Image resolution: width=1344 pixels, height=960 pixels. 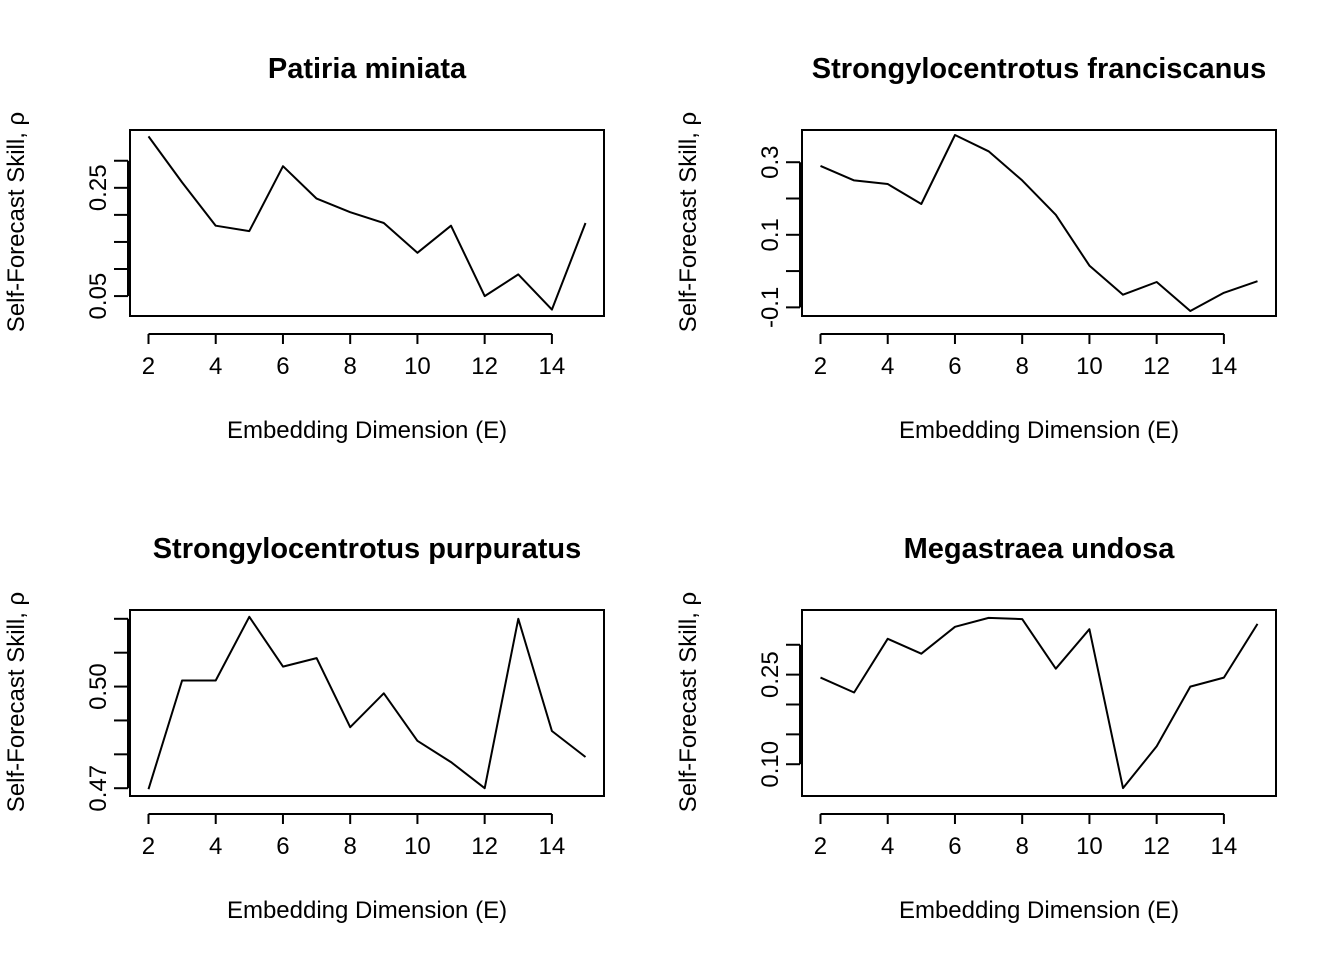 I want to click on plot-area: 2 4 6 8 10 12 14 0.05 0.25, so click(x=345, y=254).